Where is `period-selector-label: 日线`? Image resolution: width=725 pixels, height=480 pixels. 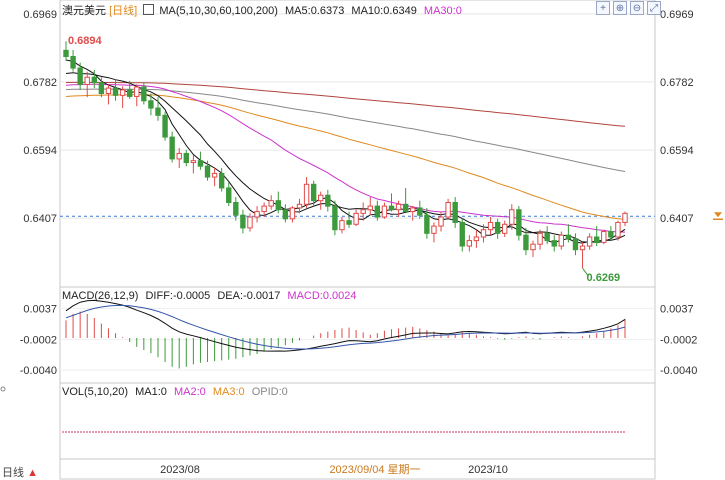 period-selector-label: 日线 is located at coordinates (13, 473).